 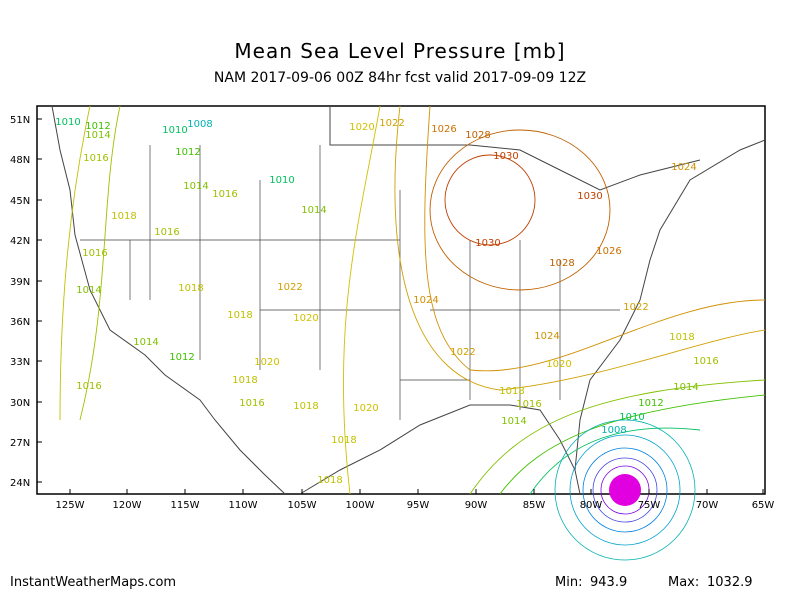 What do you see at coordinates (591, 505) in the screenshot?
I see `lon-label: 80W` at bounding box center [591, 505].